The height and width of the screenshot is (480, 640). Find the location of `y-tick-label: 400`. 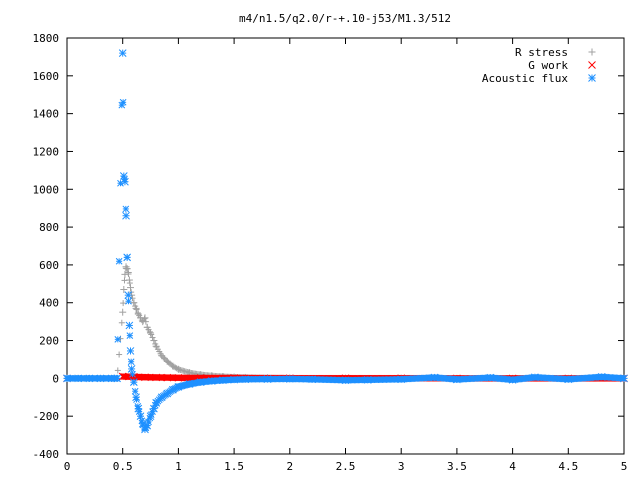

y-tick-label: 400 is located at coordinates (49, 303).